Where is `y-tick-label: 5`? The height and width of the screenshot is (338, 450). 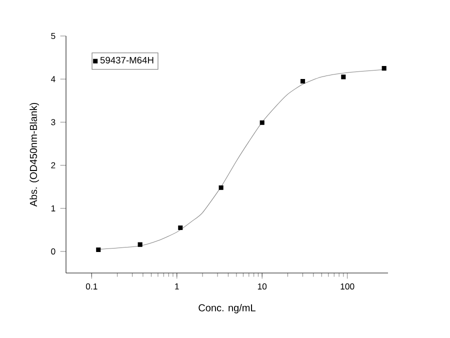 y-tick-label: 5 is located at coordinates (53, 36).